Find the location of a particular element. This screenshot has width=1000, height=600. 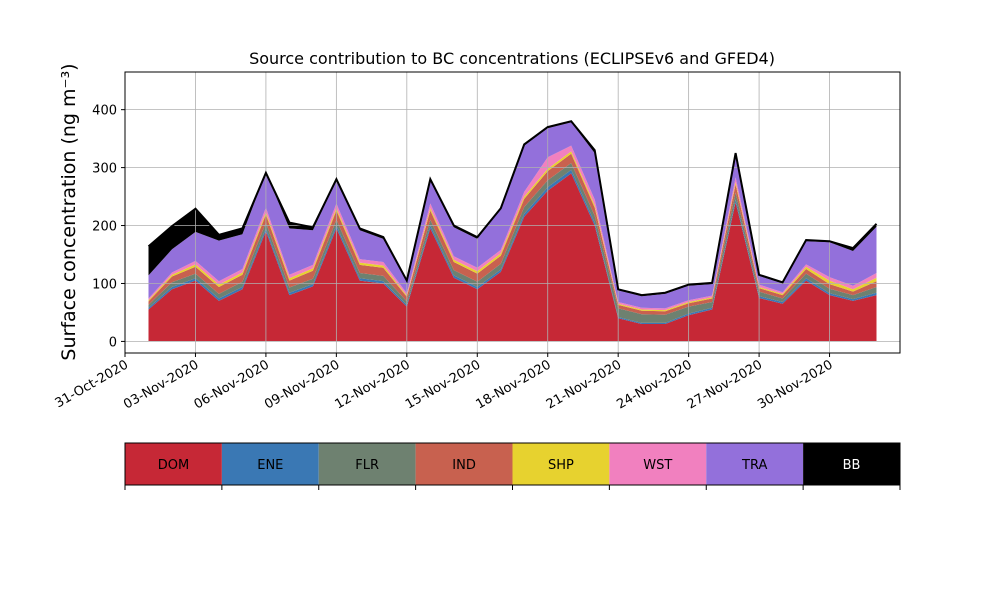

legend: DOM ENE FLR IND SHP WST TRA BB is located at coordinates (512, 466).